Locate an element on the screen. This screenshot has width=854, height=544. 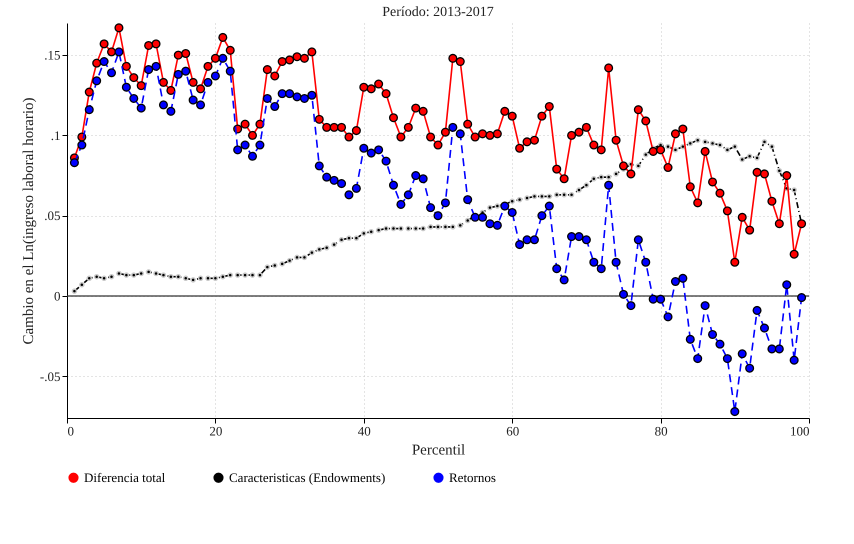
x-tick-label: 60 is located at coordinates (513, 431).